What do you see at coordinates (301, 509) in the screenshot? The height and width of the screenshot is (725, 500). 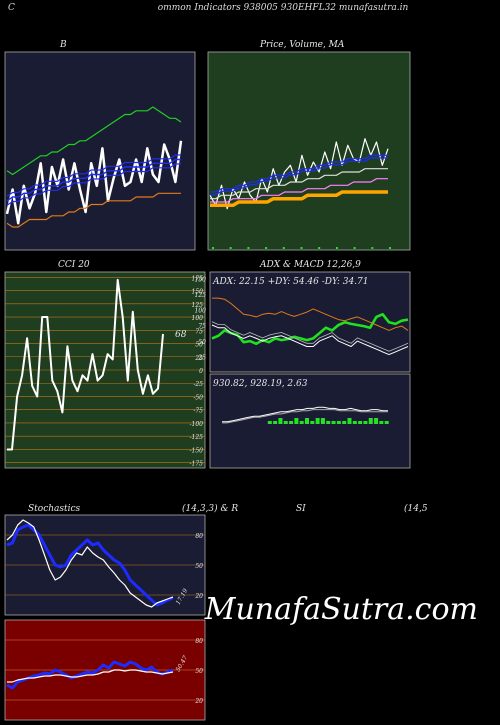 I see `rsi-title: SI` at bounding box center [301, 509].